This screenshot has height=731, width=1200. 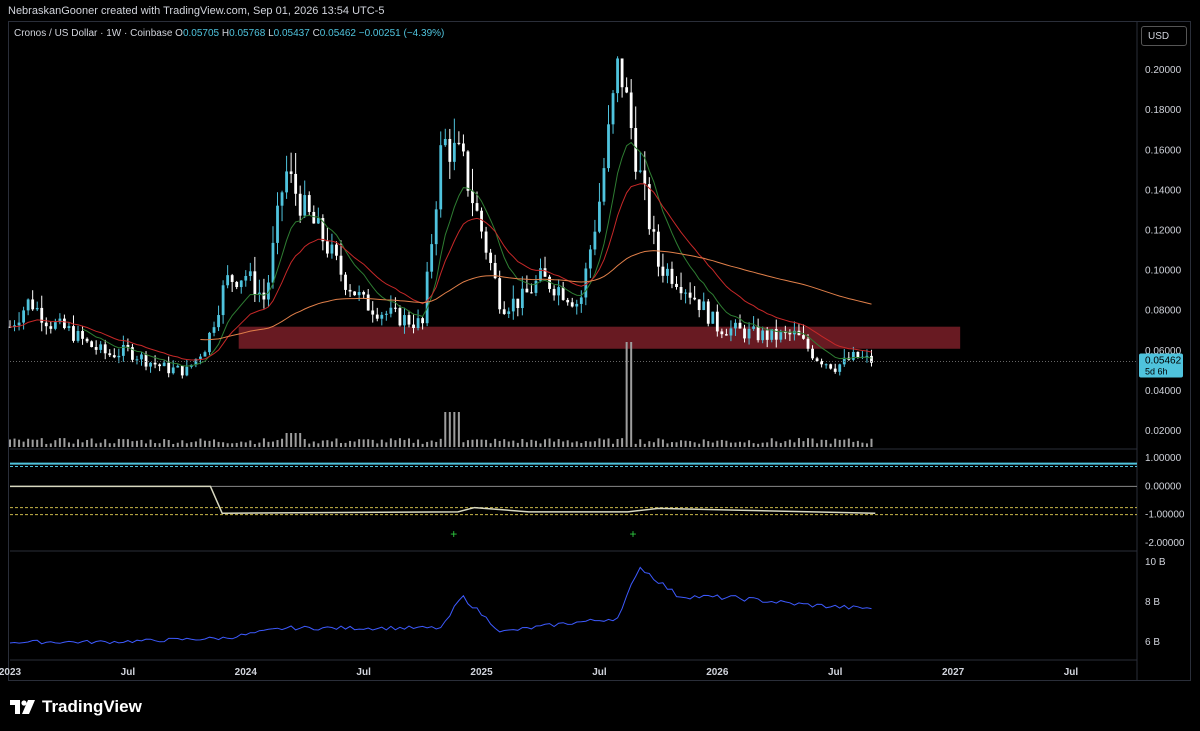 What do you see at coordinates (22, 707) in the screenshot?
I see `tradingview-logo-icon` at bounding box center [22, 707].